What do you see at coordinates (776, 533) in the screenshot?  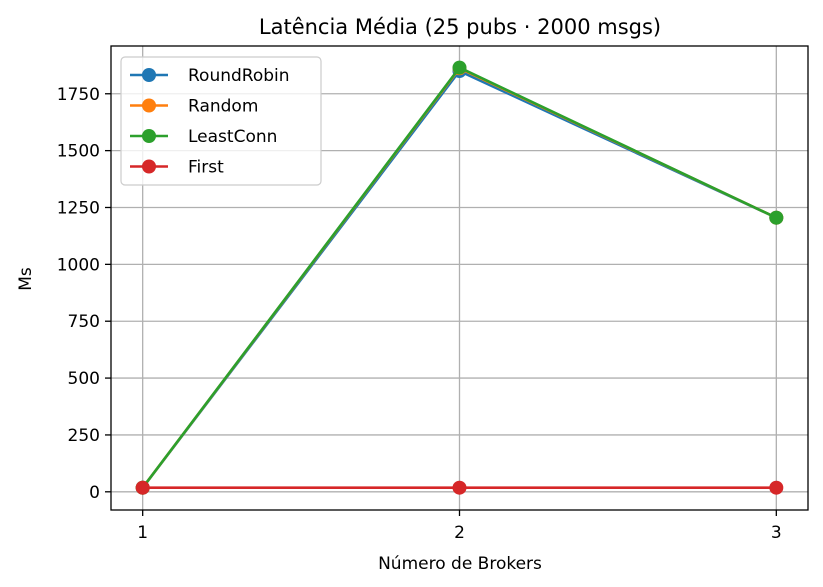 I see `x-tick-label: 3` at bounding box center [776, 533].